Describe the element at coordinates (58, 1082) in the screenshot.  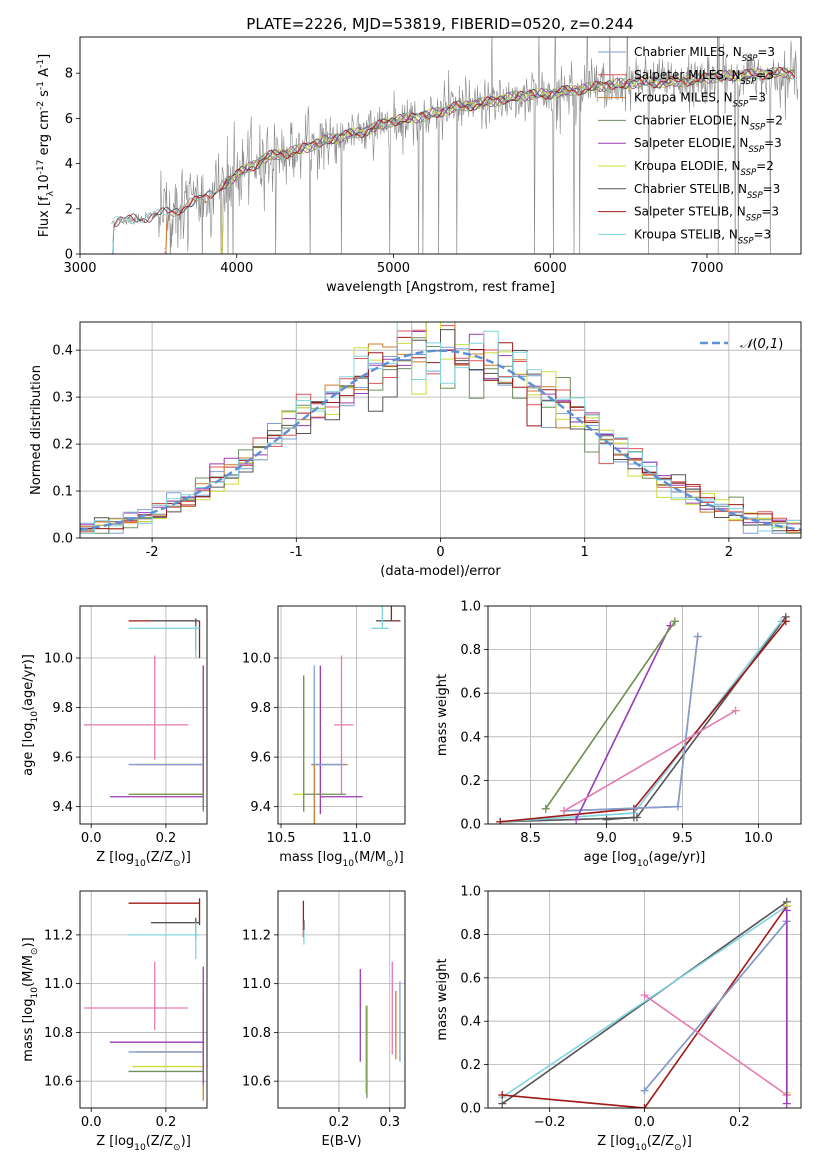
I see `y-tick-label: 10.6` at that location.